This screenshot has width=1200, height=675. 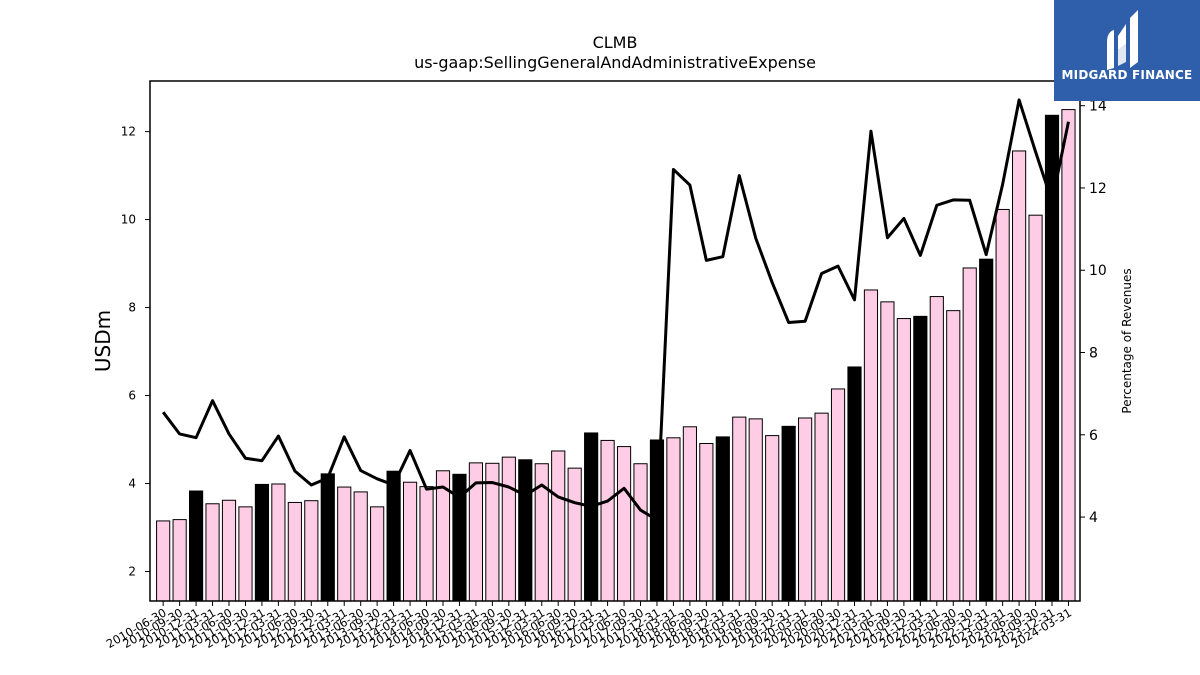 I want to click on logo-mark-icon, so click(x=1122, y=40).